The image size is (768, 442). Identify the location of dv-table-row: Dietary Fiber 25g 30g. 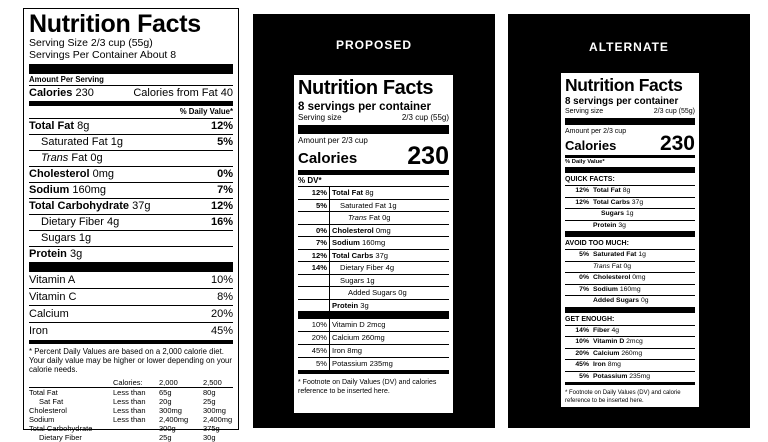
(131, 437).